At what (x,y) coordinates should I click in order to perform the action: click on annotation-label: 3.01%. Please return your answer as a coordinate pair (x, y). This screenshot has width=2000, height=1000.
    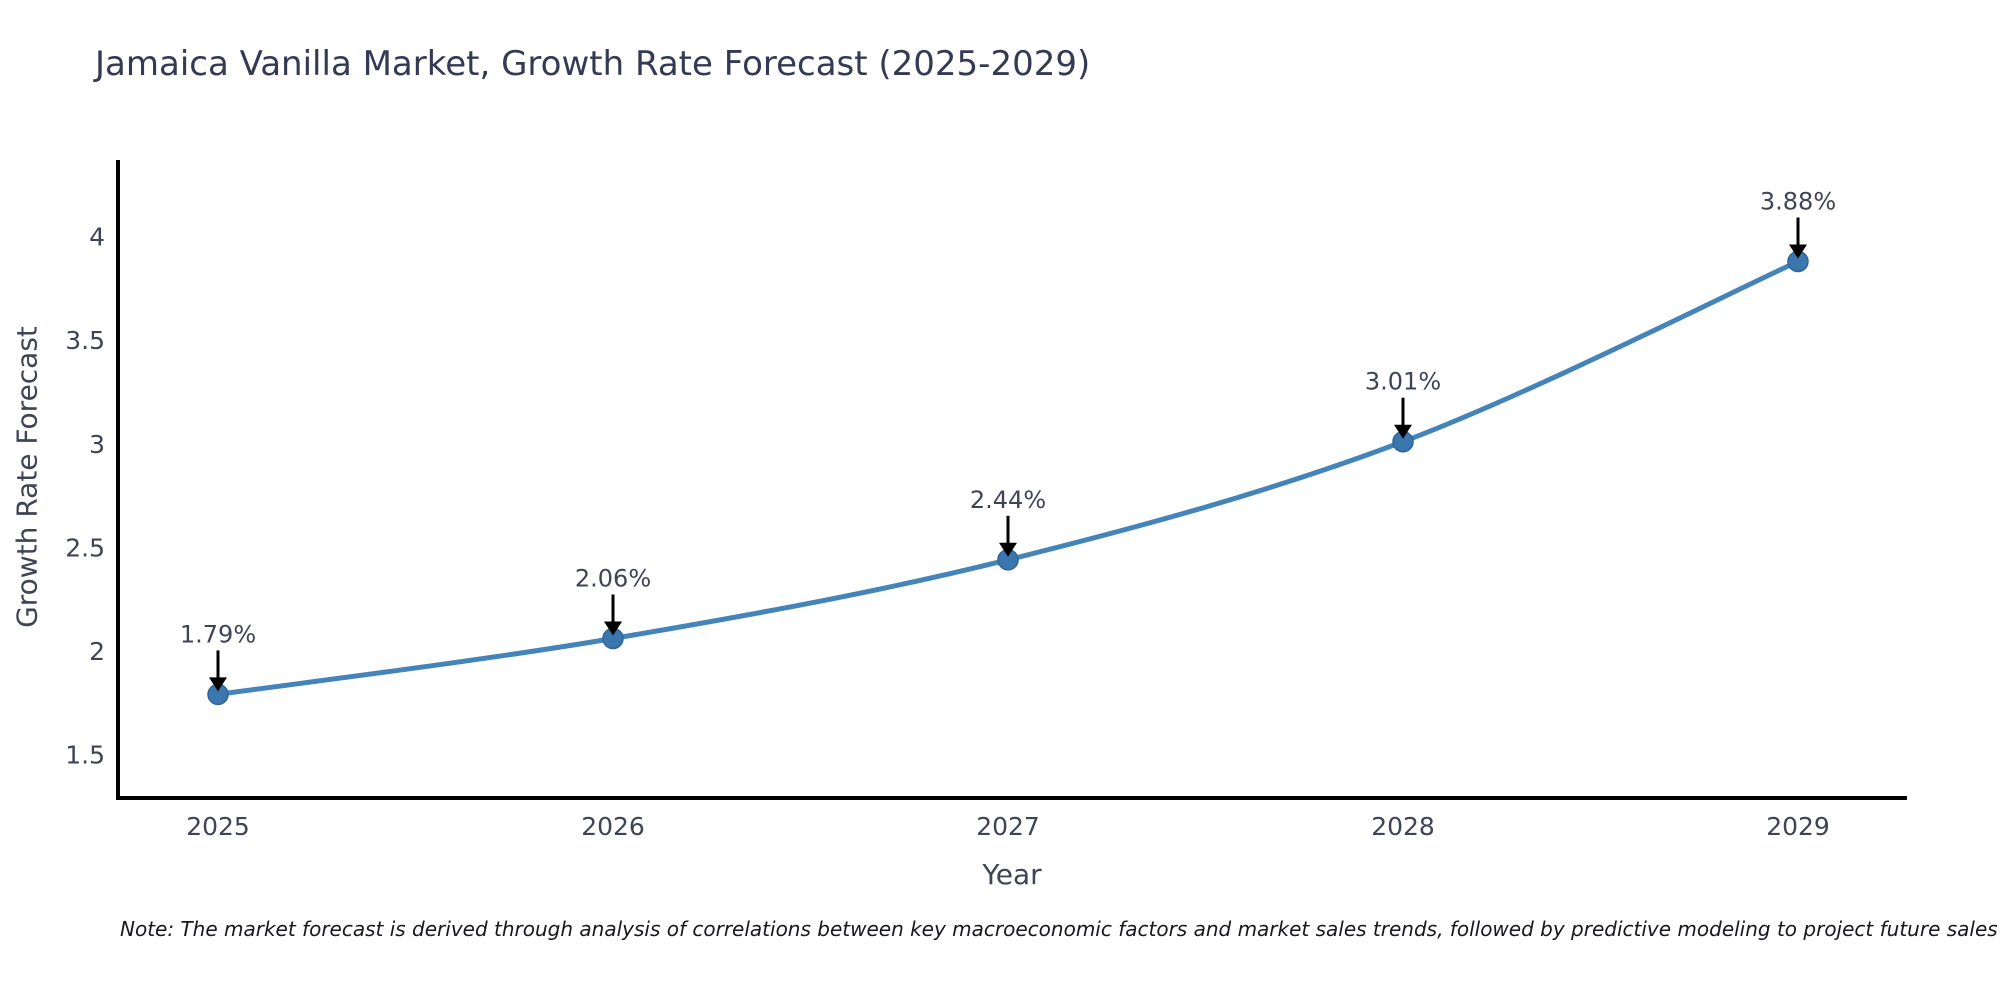
    Looking at the image, I should click on (1403, 382).